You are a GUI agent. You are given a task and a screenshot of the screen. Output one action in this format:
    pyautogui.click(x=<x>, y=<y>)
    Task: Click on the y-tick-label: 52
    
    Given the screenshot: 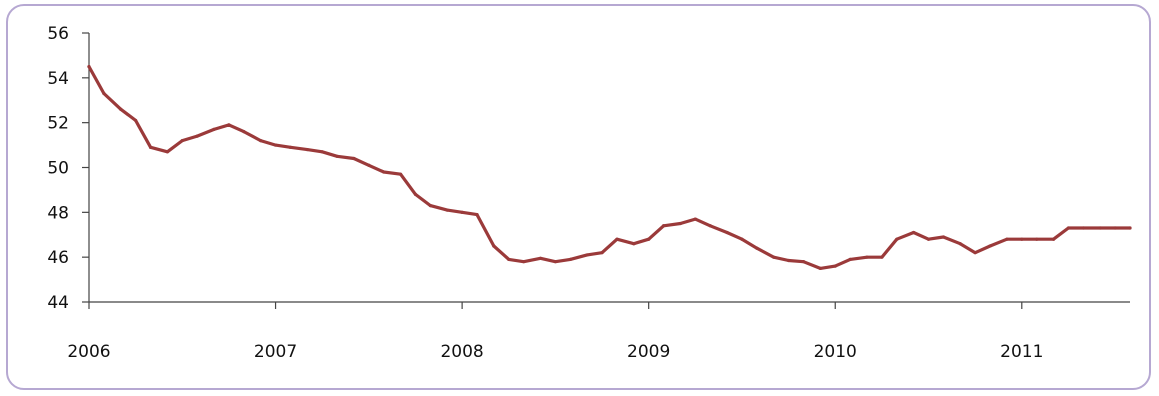 What is the action you would take?
    pyautogui.click(x=58, y=124)
    